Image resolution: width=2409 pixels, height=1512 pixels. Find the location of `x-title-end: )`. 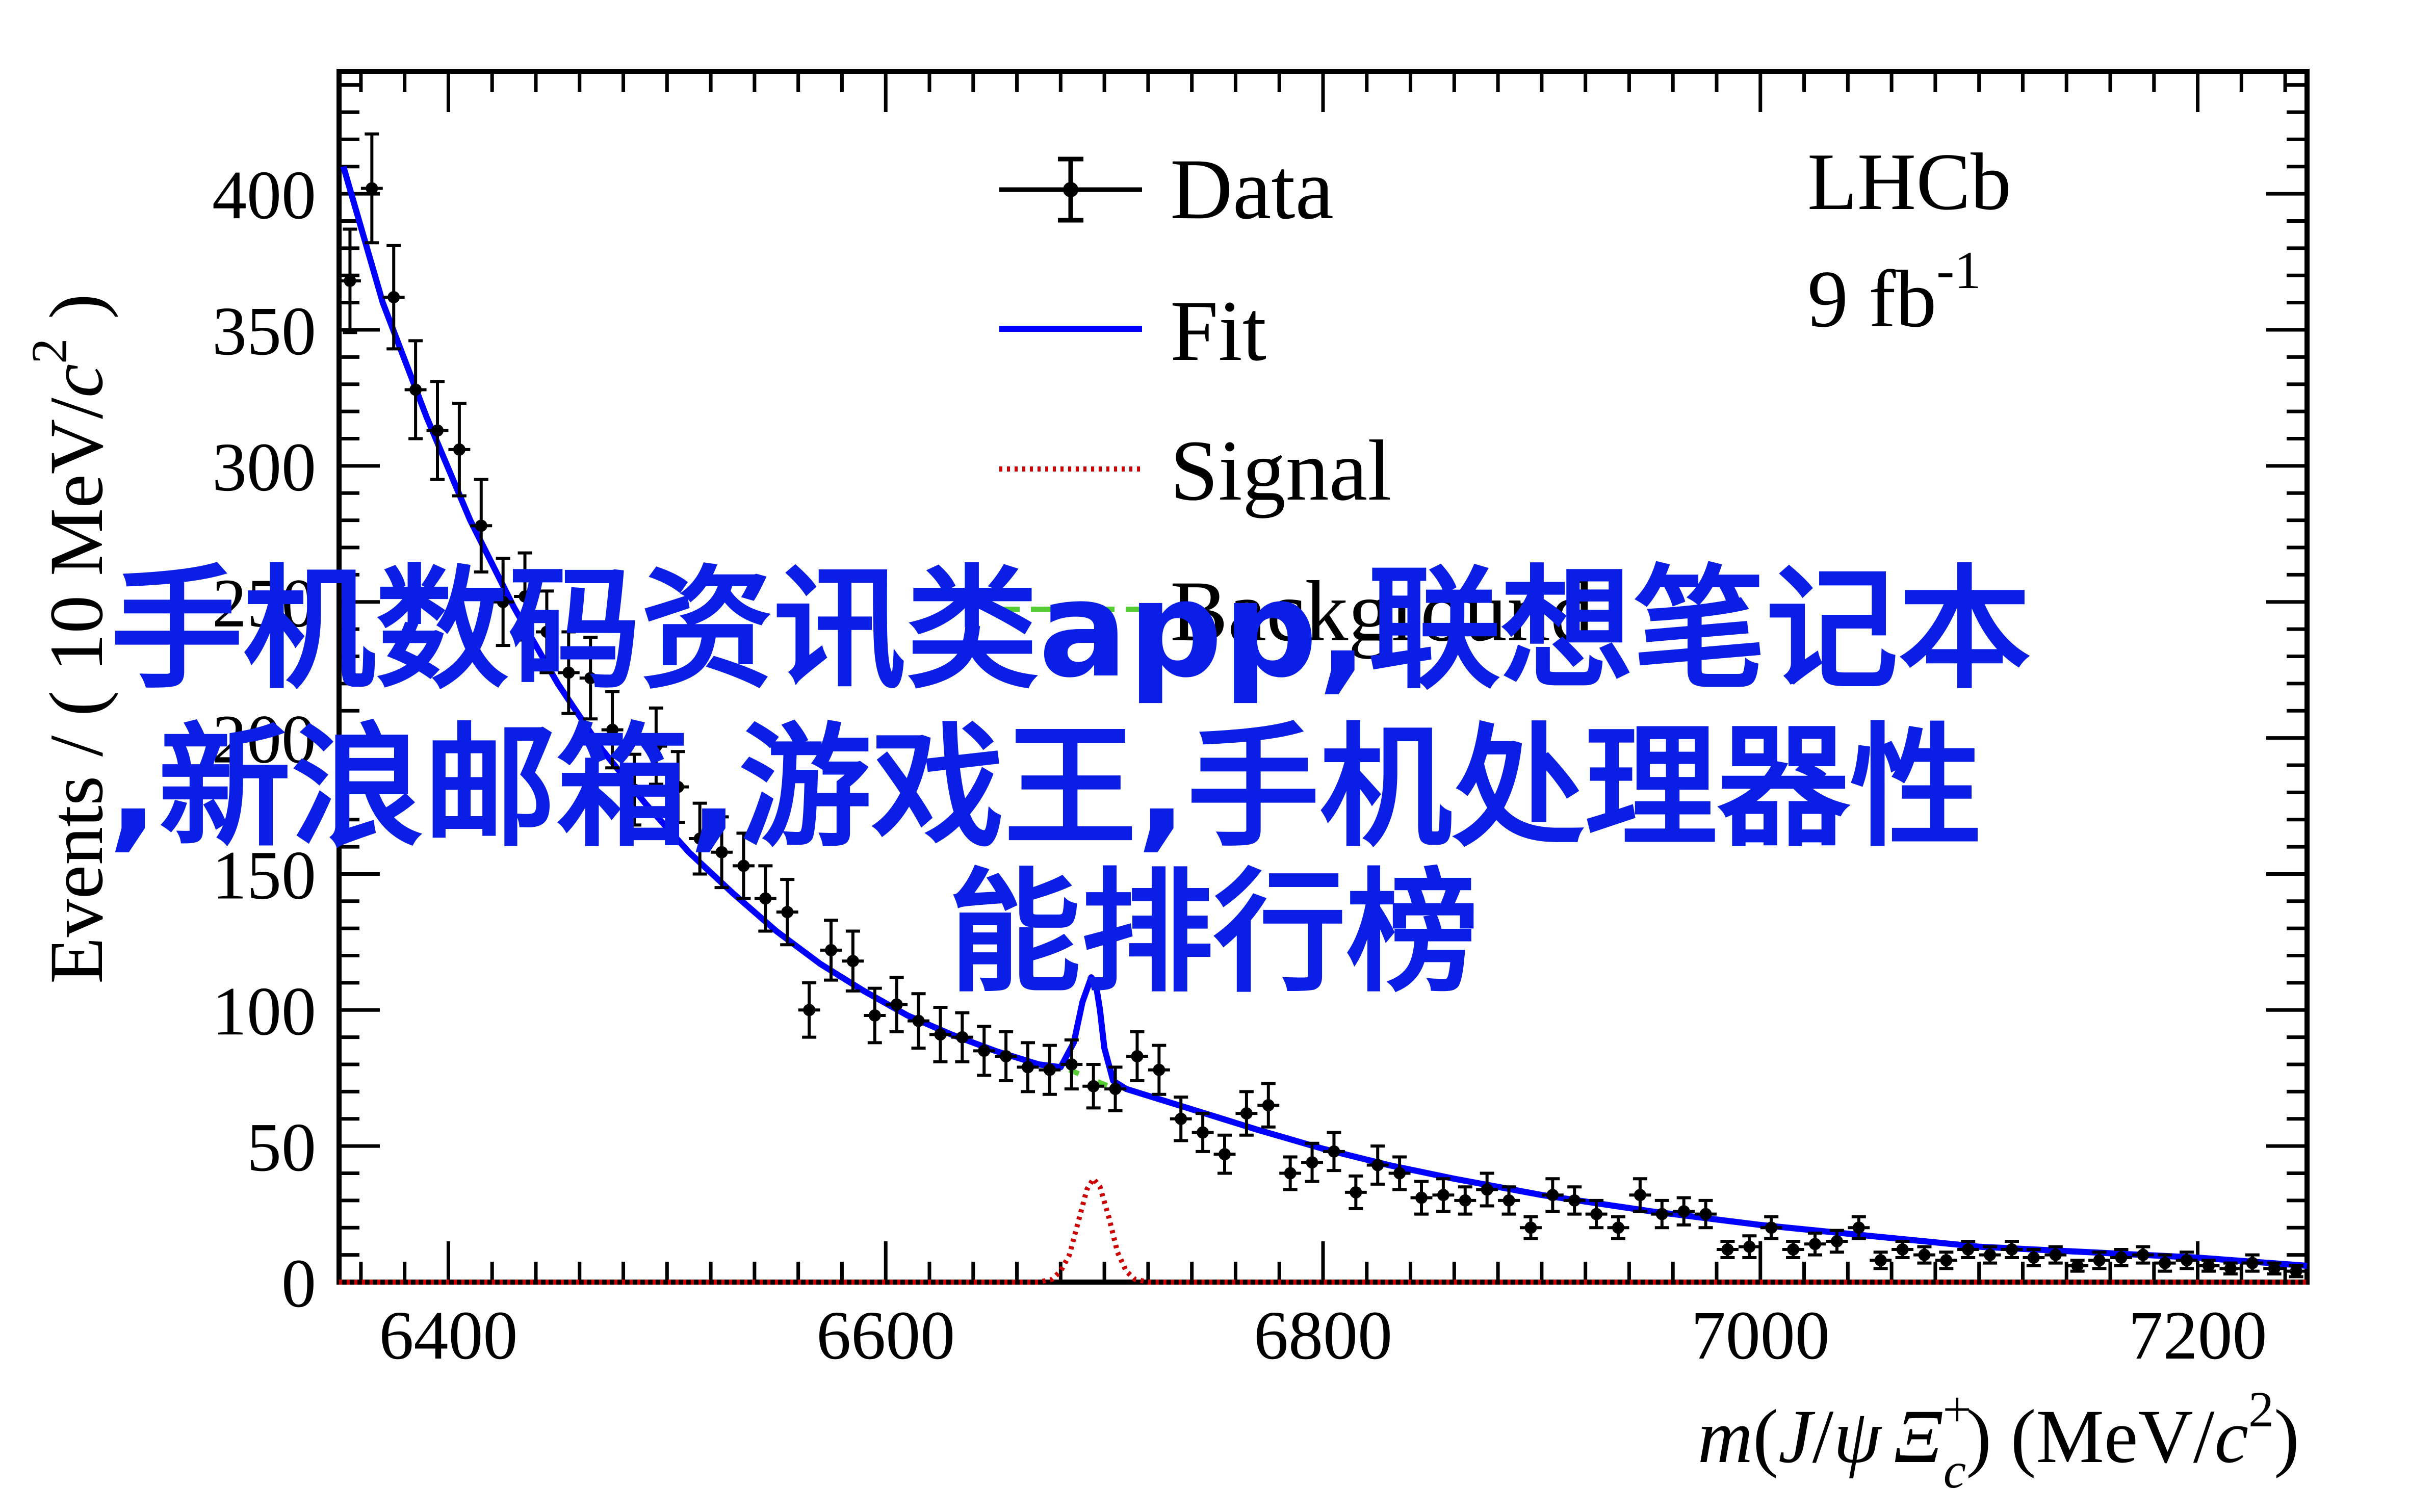

x-title-end: ) is located at coordinates (2287, 1436).